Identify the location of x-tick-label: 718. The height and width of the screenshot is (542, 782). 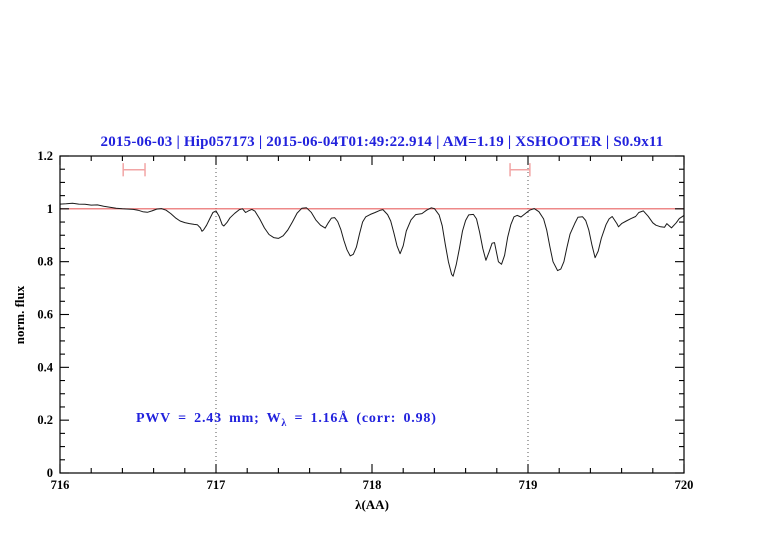
(372, 485).